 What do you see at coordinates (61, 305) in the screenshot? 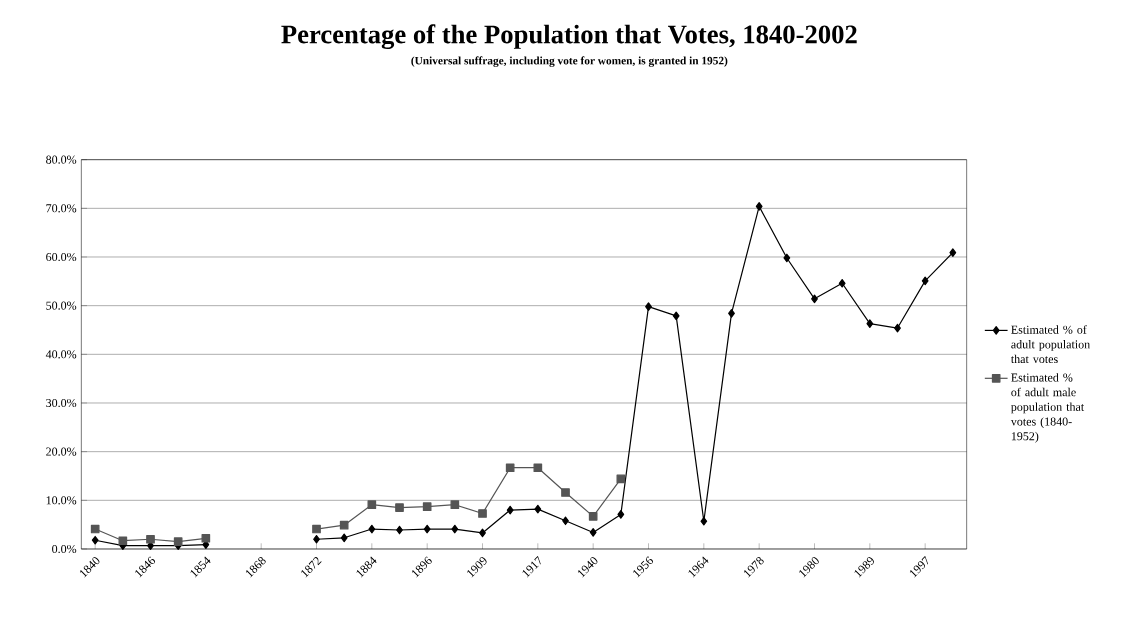
I see `y-tick-label: 50.0%` at bounding box center [61, 305].